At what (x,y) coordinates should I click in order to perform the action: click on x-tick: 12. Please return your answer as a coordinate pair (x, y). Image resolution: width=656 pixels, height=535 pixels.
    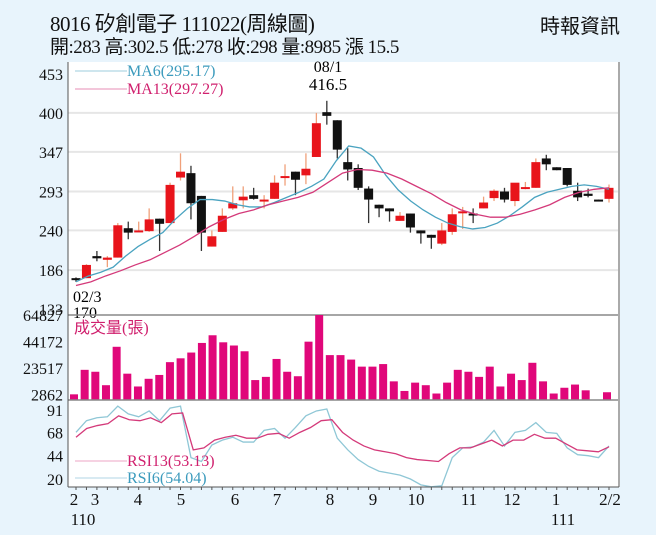
    Looking at the image, I should click on (512, 499).